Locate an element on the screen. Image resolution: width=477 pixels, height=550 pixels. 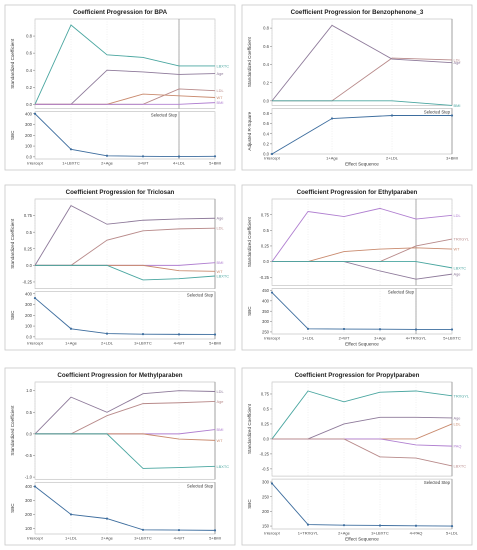
series-label-paq: PAQ is located at coordinates (458, 446).